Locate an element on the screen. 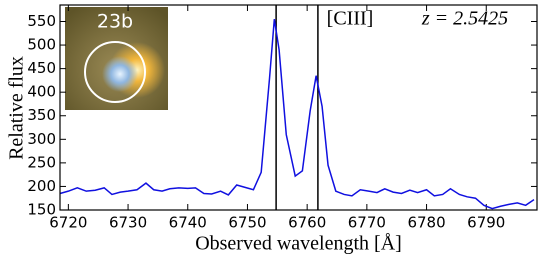 This screenshot has height=263, width=540. y-tick-label: 400 is located at coordinates (41, 92).